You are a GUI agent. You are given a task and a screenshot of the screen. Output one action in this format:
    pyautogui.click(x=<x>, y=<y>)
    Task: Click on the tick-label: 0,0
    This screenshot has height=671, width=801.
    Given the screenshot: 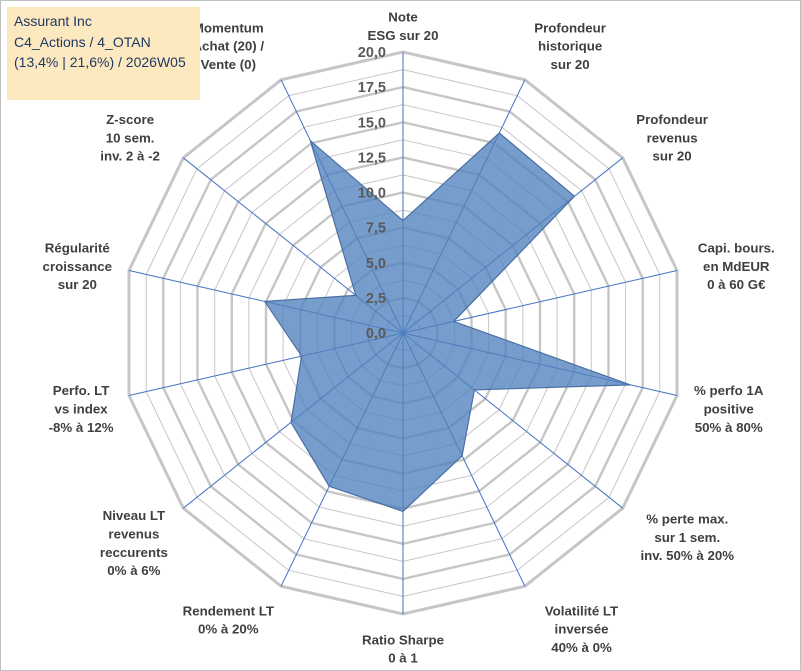 What is the action you would take?
    pyautogui.click(x=376, y=334)
    